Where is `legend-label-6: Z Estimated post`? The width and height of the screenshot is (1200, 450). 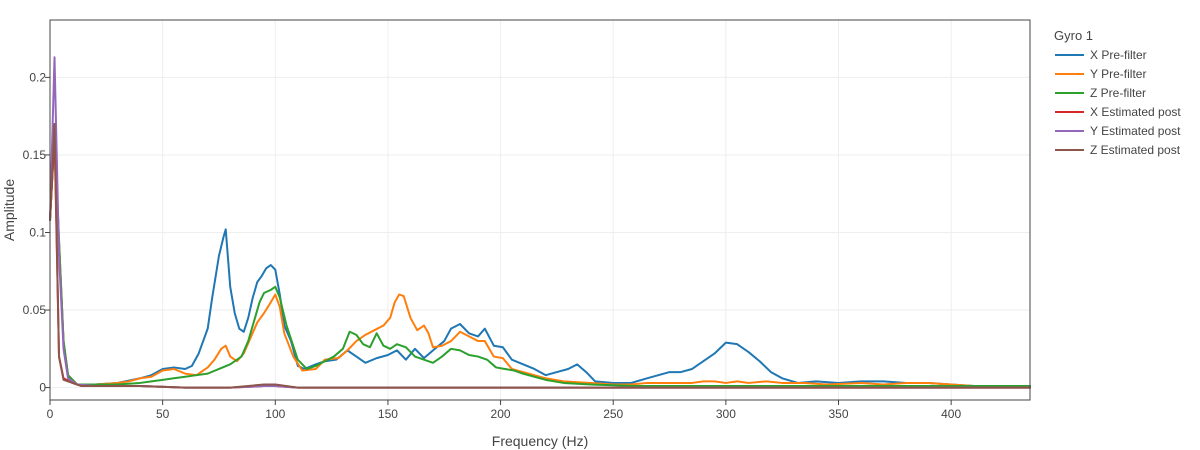
legend-label-6: Z Estimated post is located at coordinates (1135, 150).